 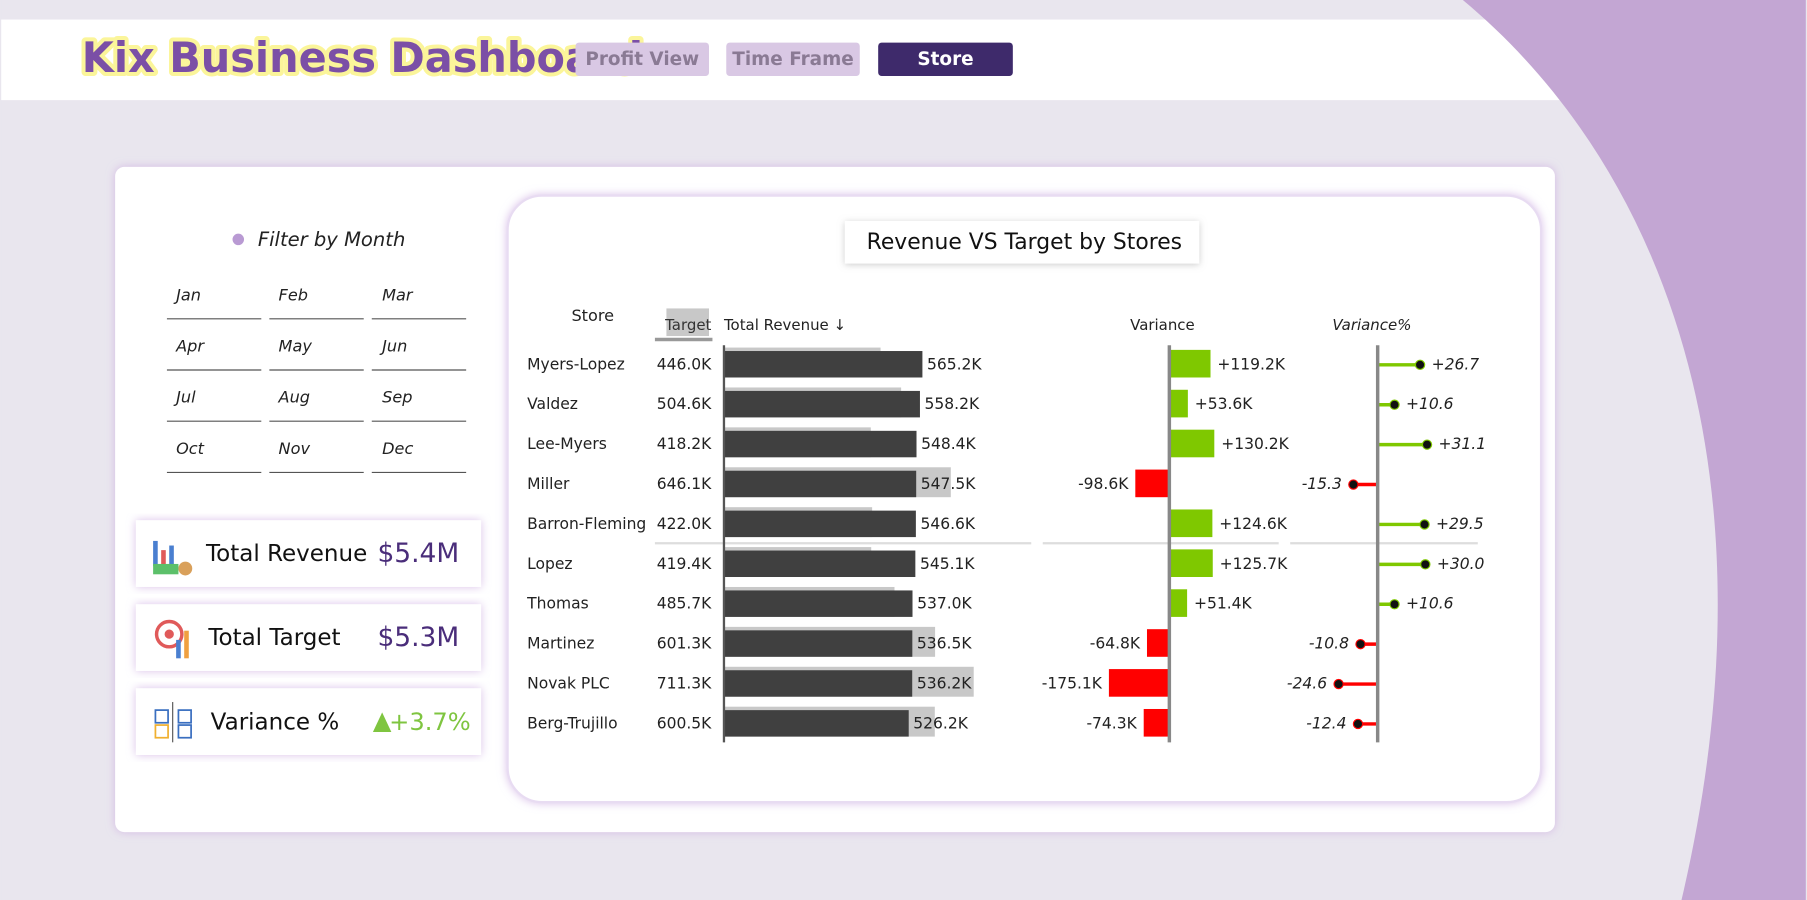 What do you see at coordinates (393, 345) in the screenshot?
I see `month-option: Jun` at bounding box center [393, 345].